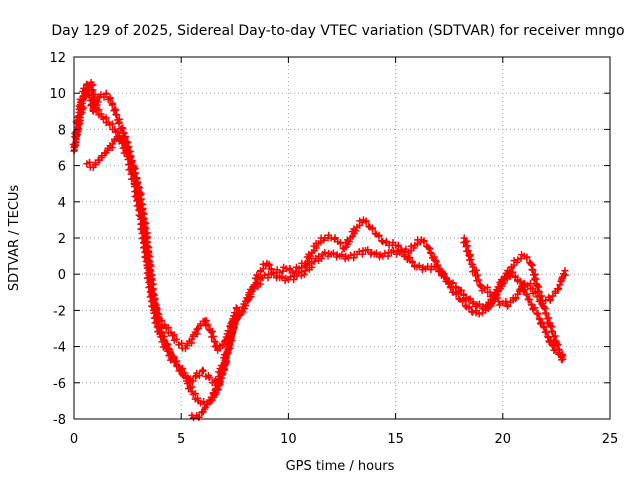 The height and width of the screenshot is (480, 640). I want to click on x-axis-label: GPS time / hours, so click(340, 466).